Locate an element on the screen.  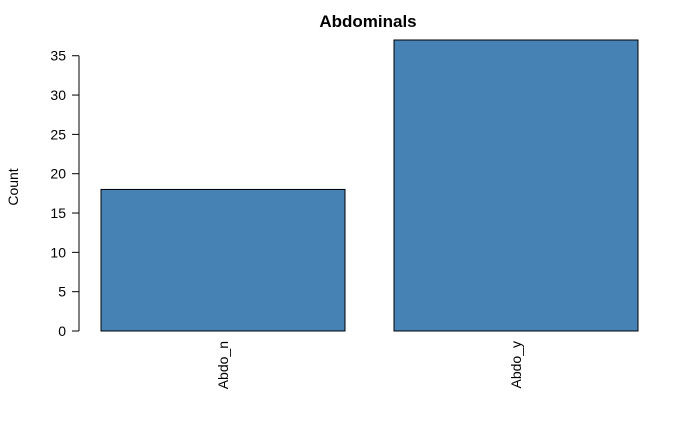
y-tick-label: 20 is located at coordinates (58, 174).